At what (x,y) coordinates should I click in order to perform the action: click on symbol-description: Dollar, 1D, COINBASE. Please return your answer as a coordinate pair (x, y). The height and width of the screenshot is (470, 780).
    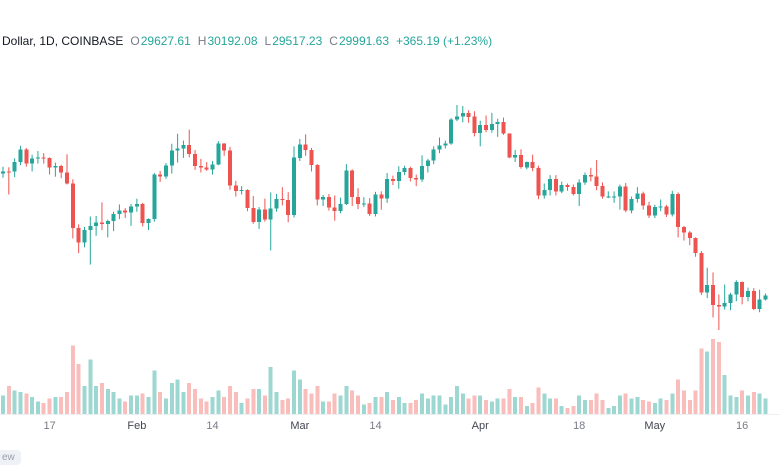
    Looking at the image, I should click on (63, 41).